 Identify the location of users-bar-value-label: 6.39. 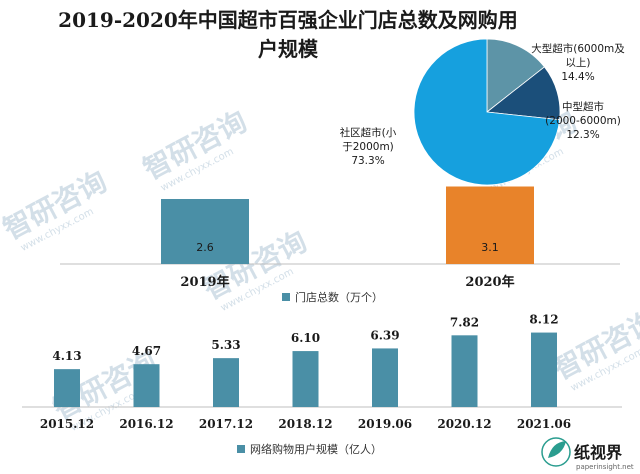
(384, 335).